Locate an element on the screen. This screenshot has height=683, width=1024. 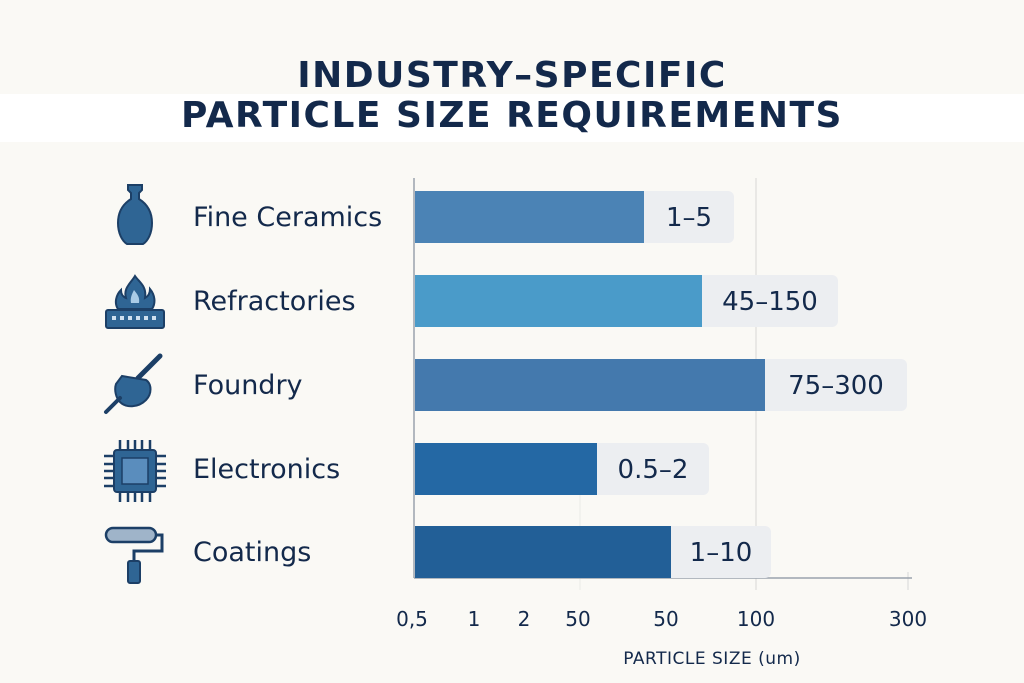
x-axis-title: PARTICLE SIZE (um) is located at coordinates (711, 659).